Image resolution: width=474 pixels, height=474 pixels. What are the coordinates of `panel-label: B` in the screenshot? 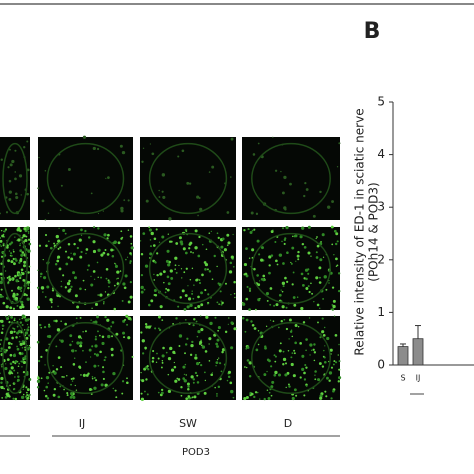 It's located at (372, 31).